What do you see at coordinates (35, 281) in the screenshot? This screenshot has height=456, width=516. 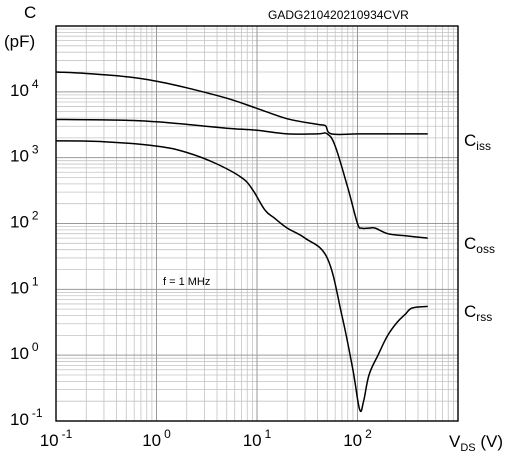 I see `y-tick-exponent: 1` at bounding box center [35, 281].